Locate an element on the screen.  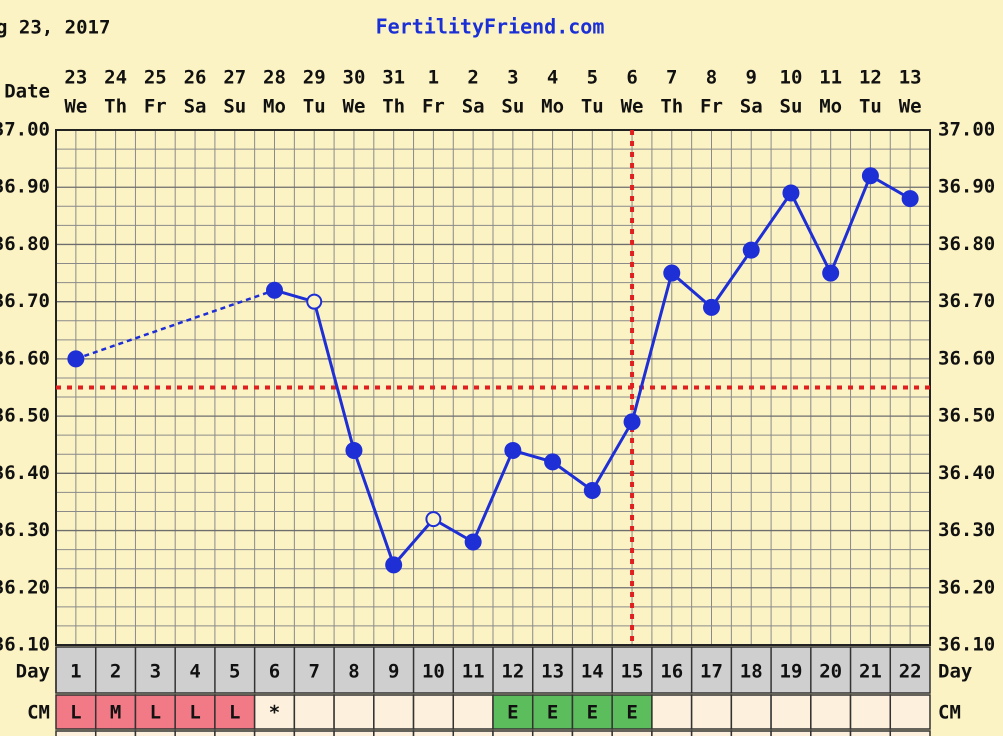
weekday-label: Fr is located at coordinates (711, 107).